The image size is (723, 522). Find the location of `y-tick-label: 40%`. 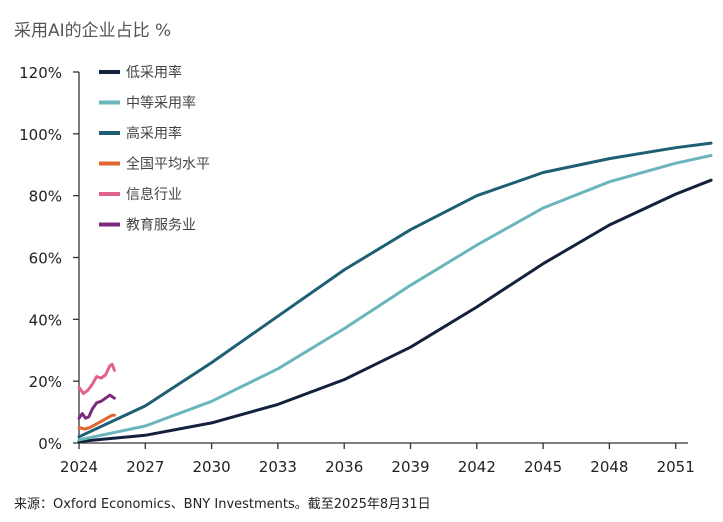

y-tick-label: 40% is located at coordinates (45, 320).